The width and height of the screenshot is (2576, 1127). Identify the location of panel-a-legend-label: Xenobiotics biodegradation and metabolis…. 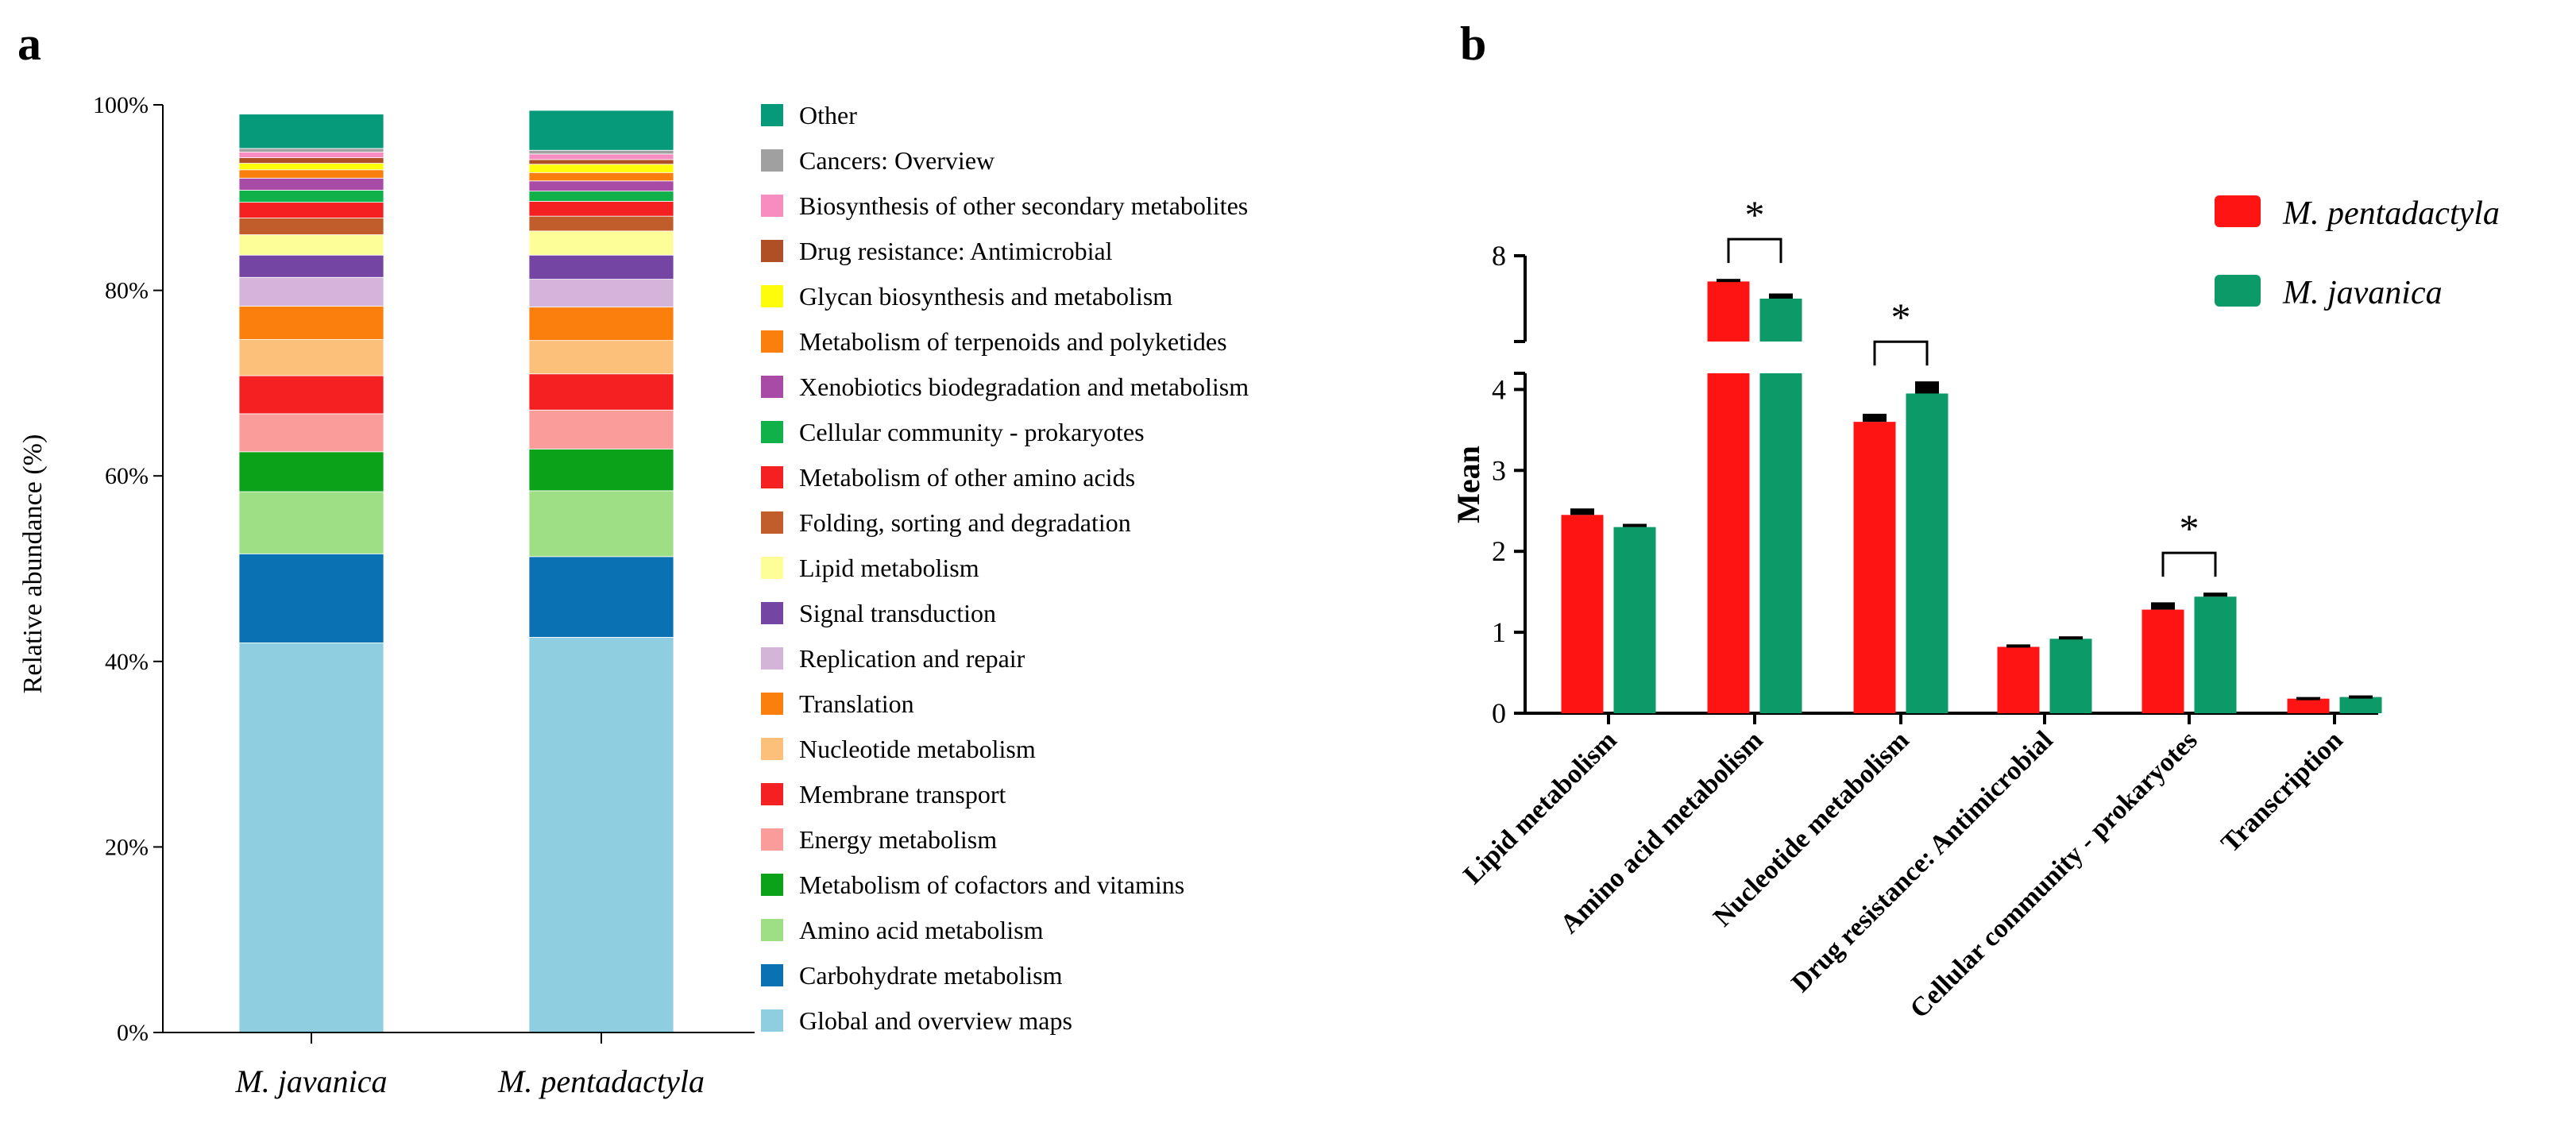
(1024, 386).